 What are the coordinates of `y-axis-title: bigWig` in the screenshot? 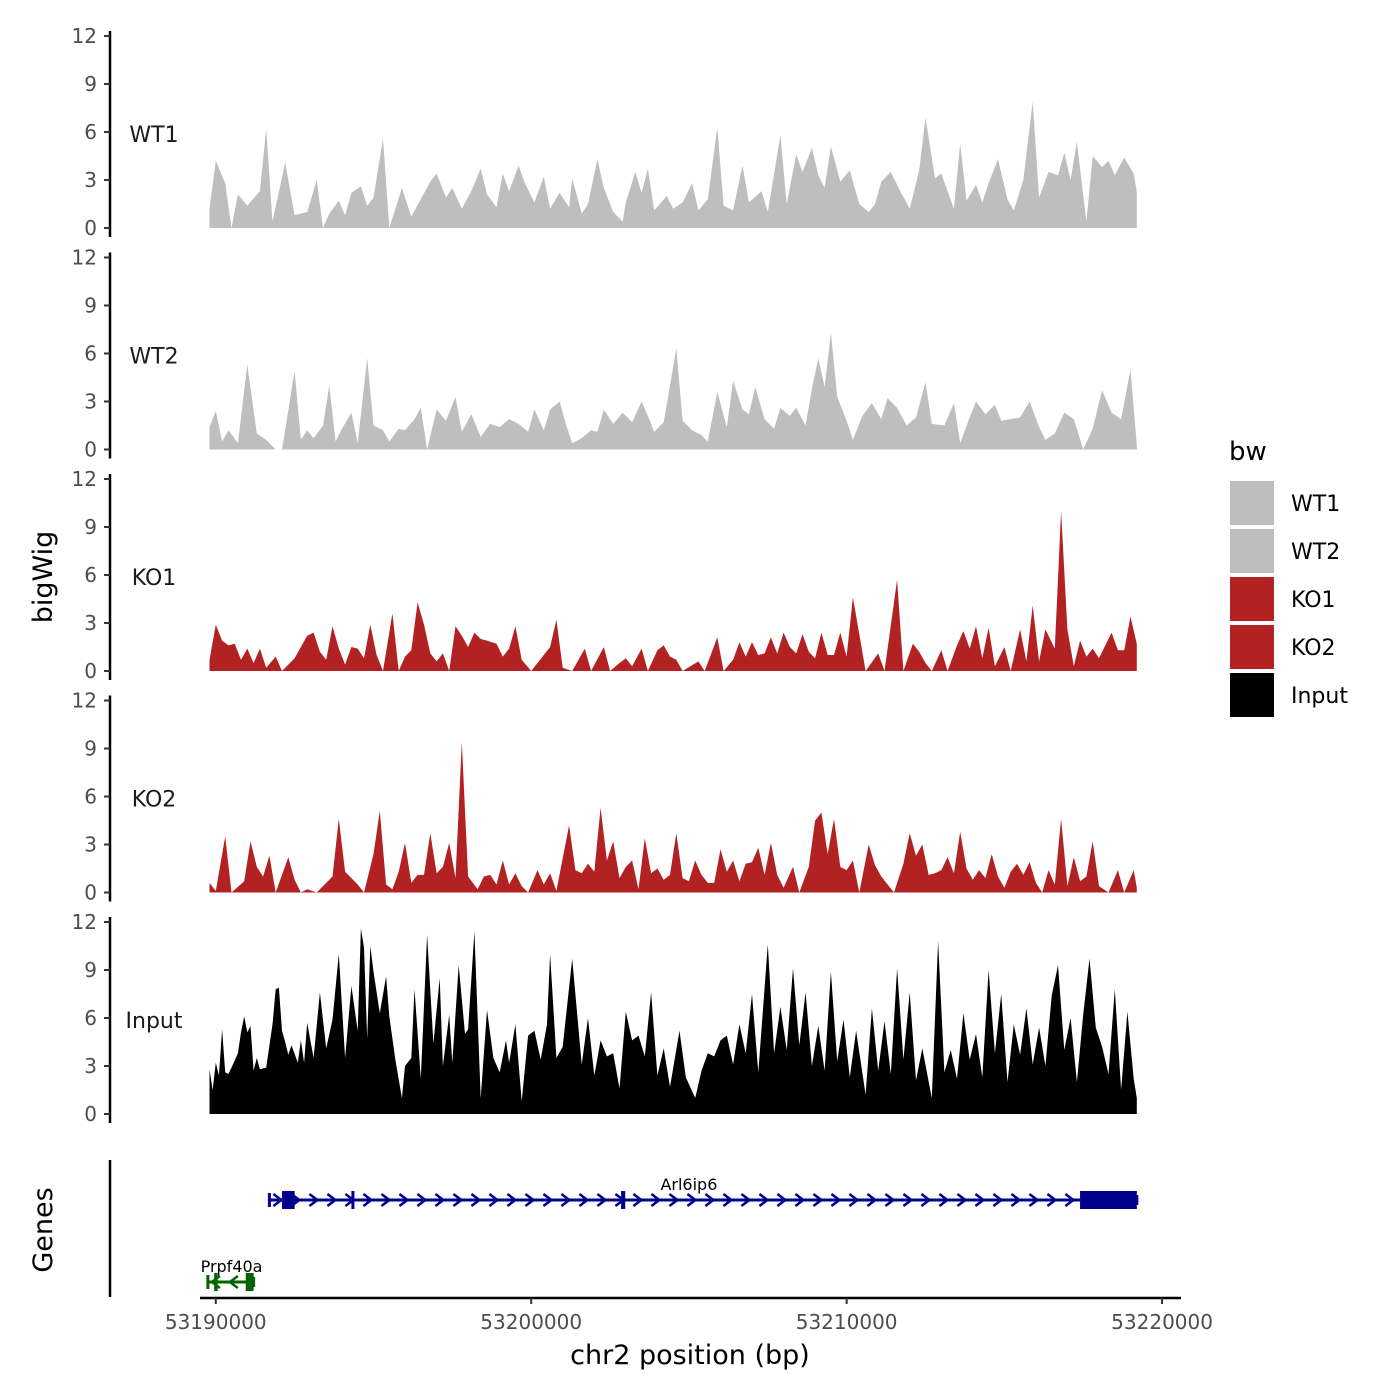 It's located at (43, 577).